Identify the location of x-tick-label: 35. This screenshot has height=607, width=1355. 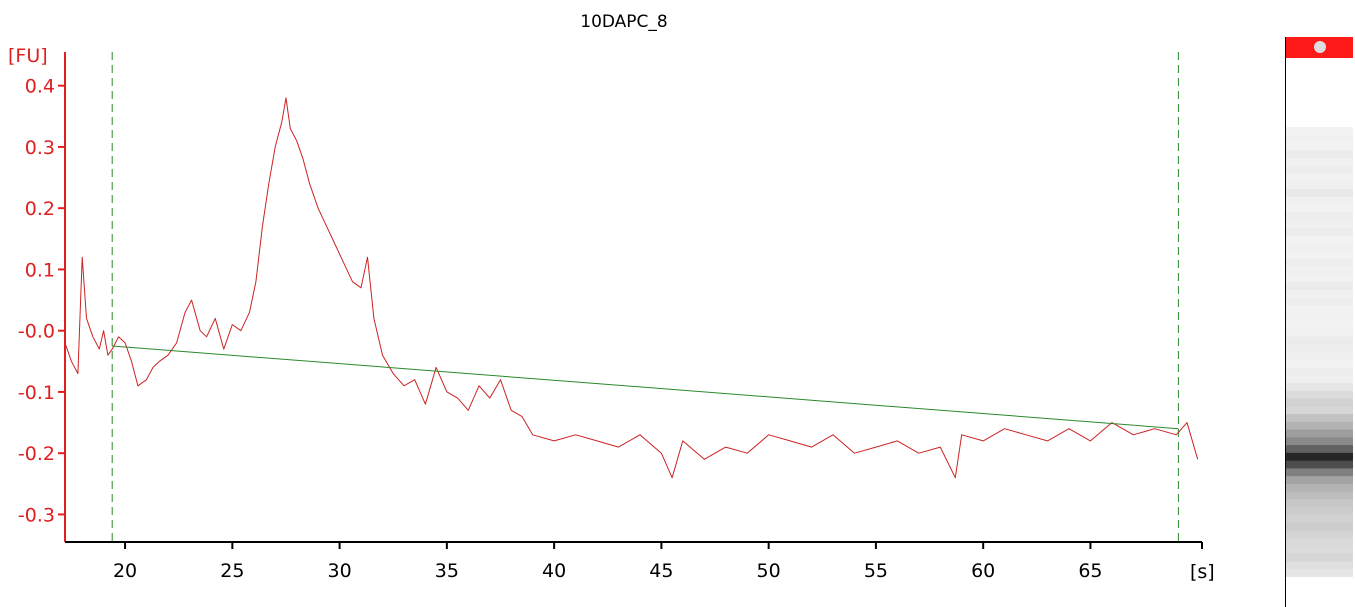
(447, 571).